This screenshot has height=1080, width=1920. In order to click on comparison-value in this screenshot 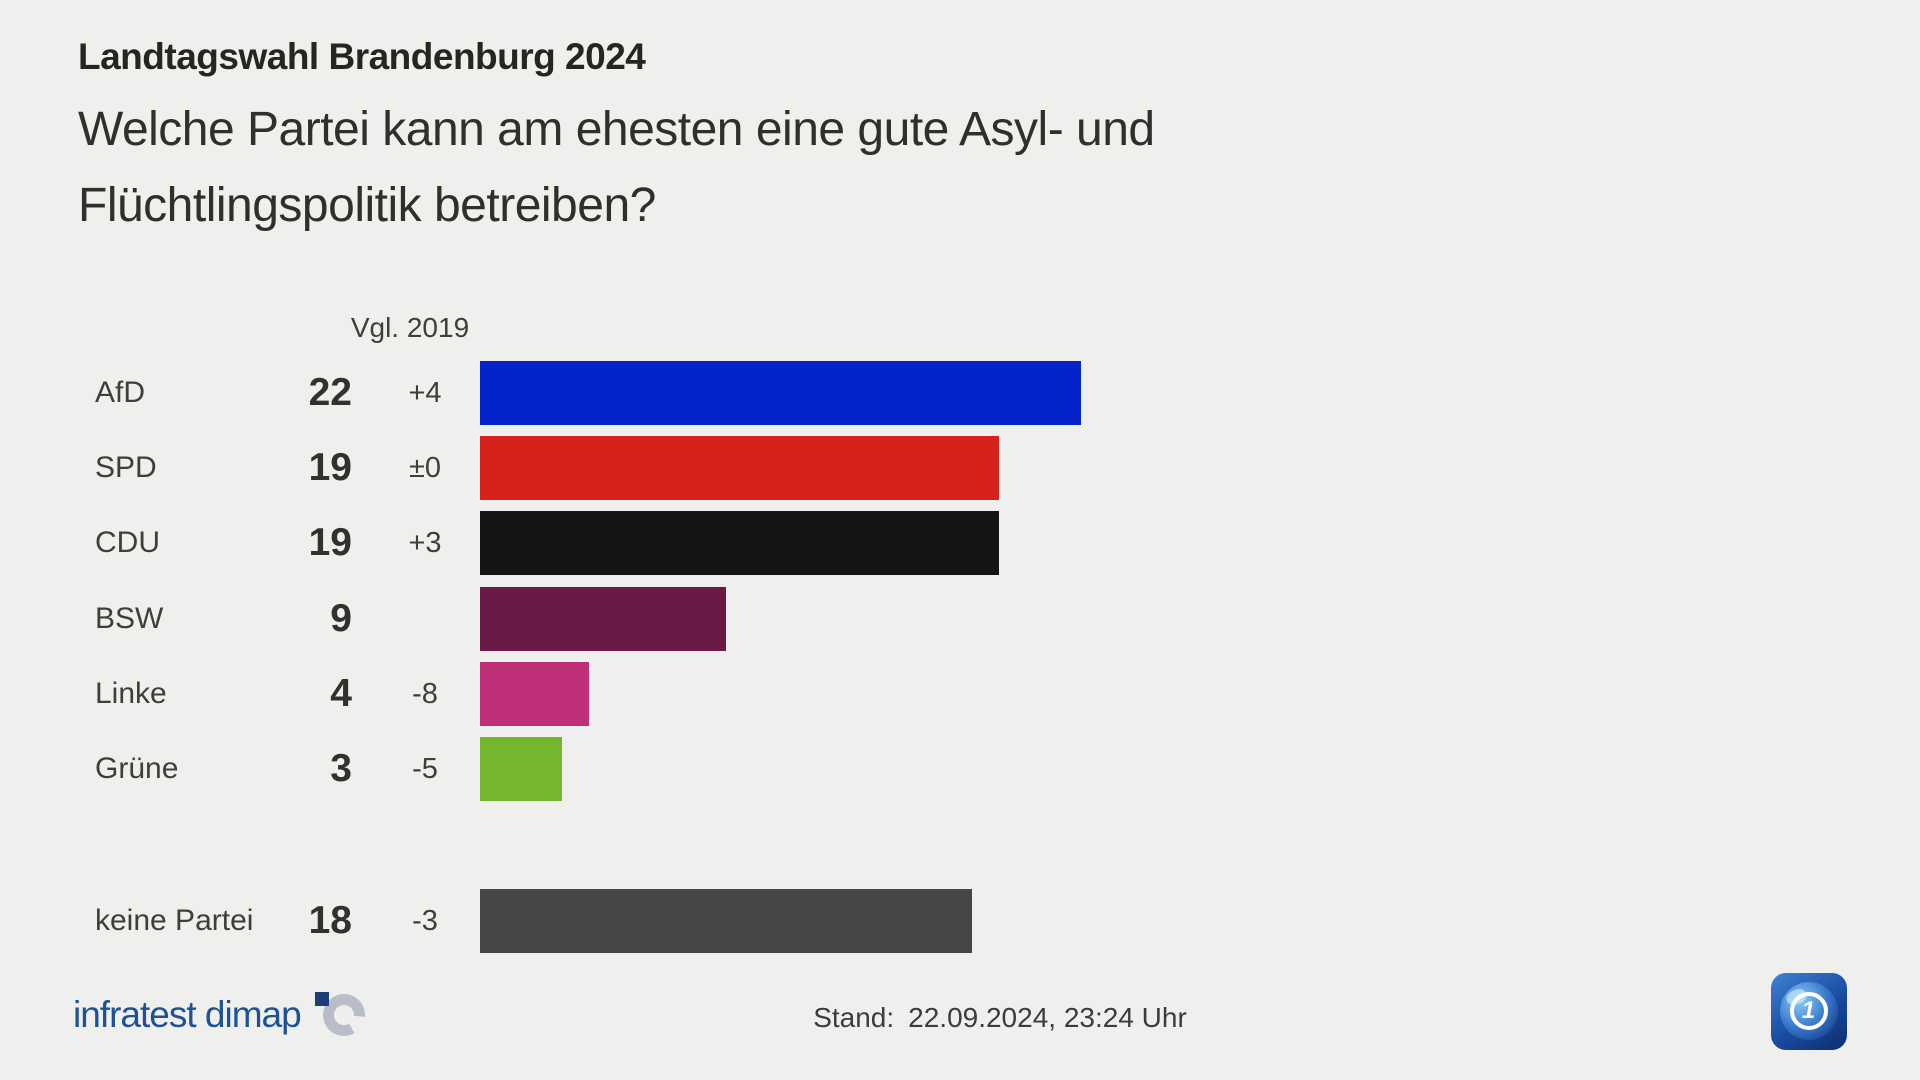, I will do `click(425, 619)`.